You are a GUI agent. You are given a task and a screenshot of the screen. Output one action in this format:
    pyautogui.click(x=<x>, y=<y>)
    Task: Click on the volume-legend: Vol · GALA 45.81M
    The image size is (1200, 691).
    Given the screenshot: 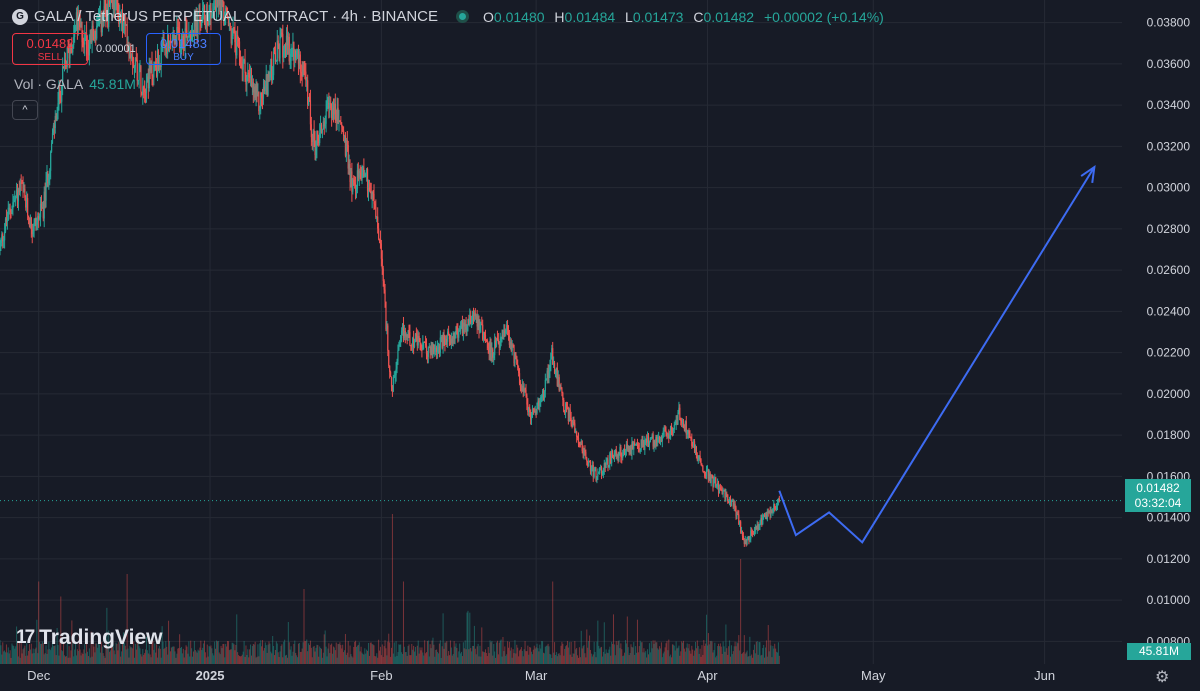 What is the action you would take?
    pyautogui.click(x=75, y=84)
    